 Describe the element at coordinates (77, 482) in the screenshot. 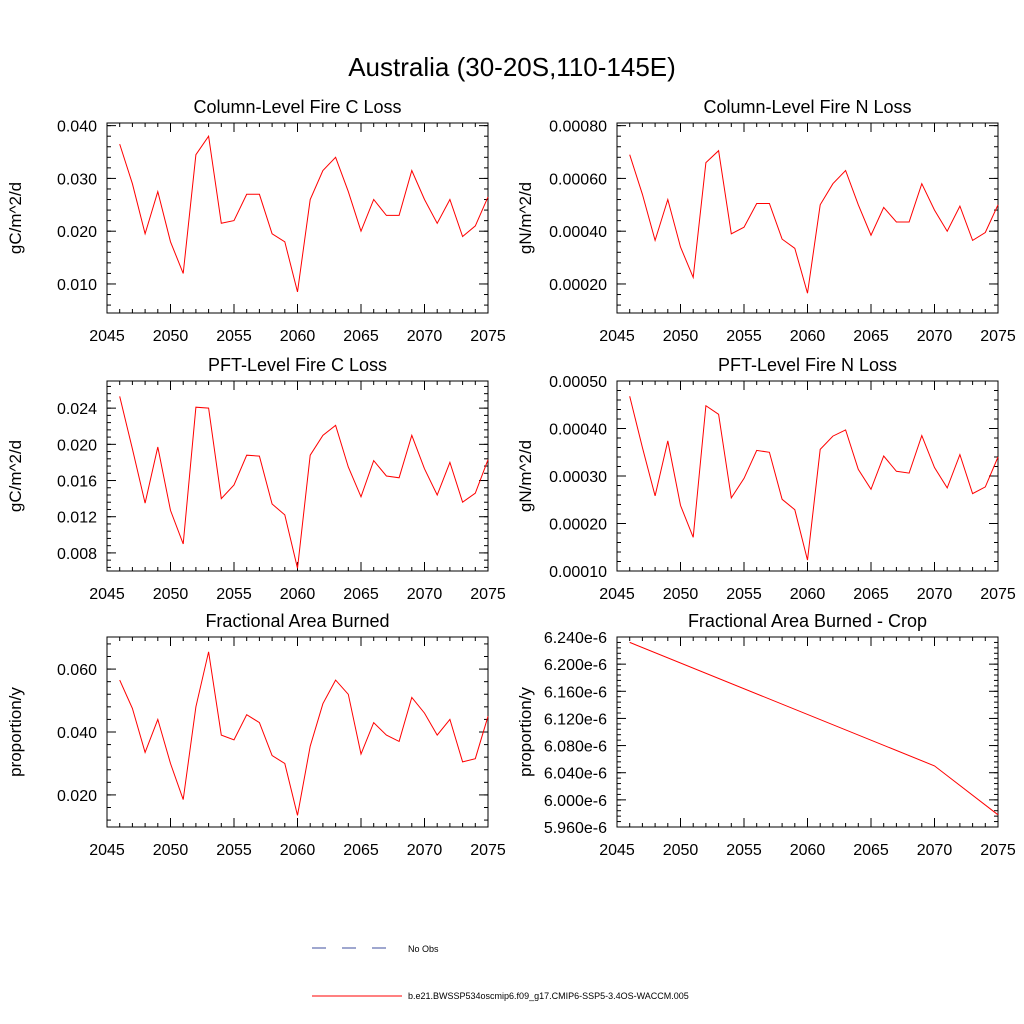

I see `y-tick-label: 0.016` at that location.